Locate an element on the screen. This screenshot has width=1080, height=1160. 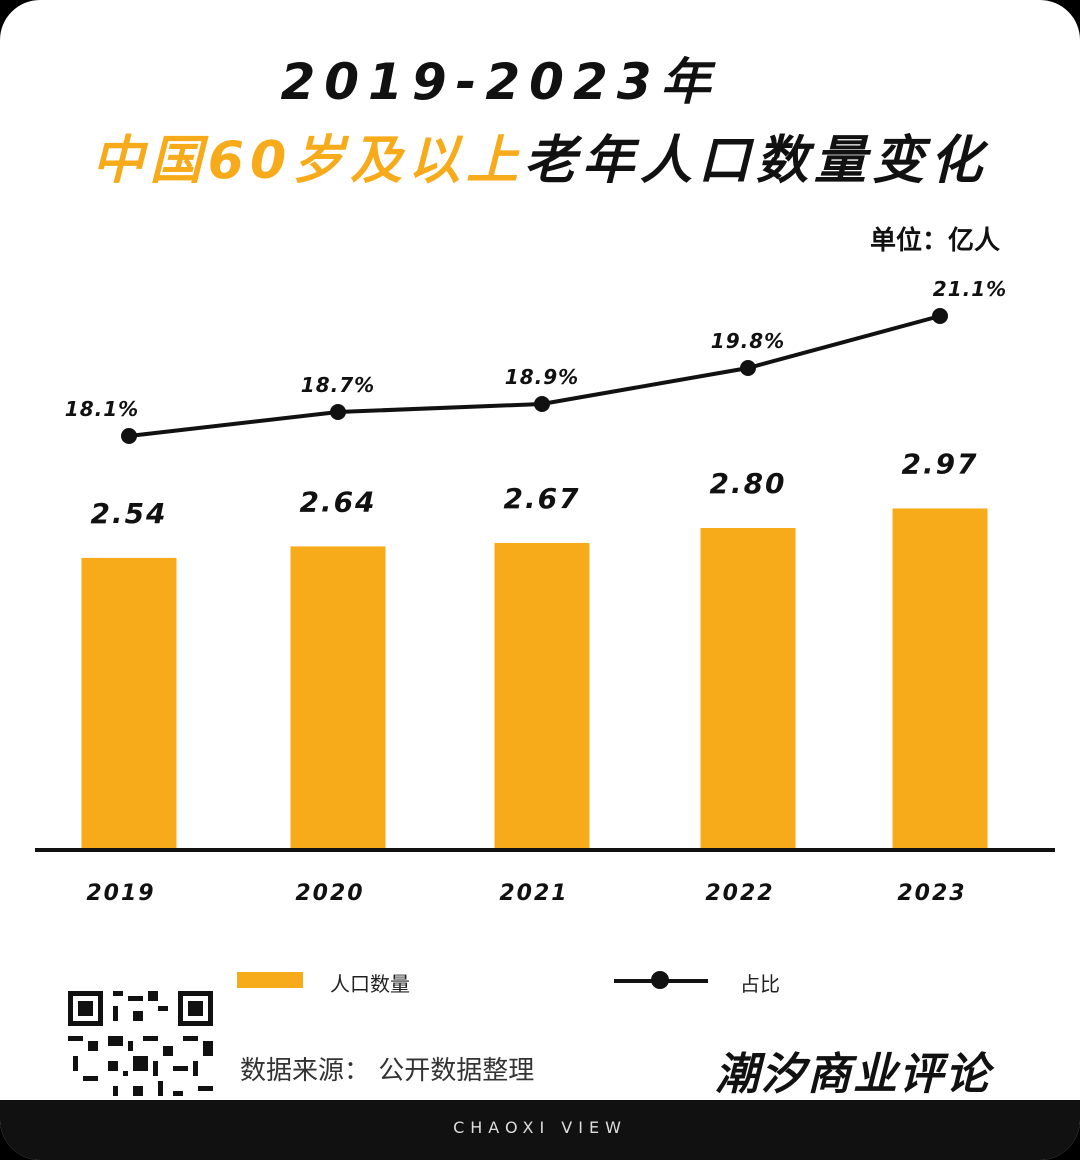
x-tick-label-2022: 2022 is located at coordinates (739, 893).